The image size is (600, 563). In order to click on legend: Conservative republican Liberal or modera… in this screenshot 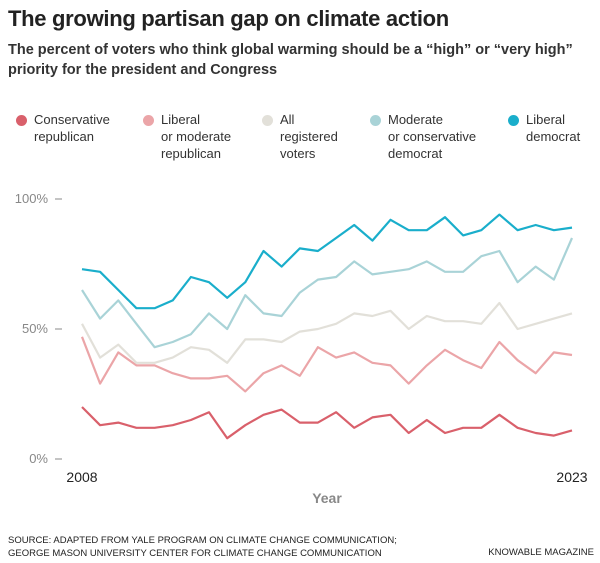, I will do `click(300, 141)`.